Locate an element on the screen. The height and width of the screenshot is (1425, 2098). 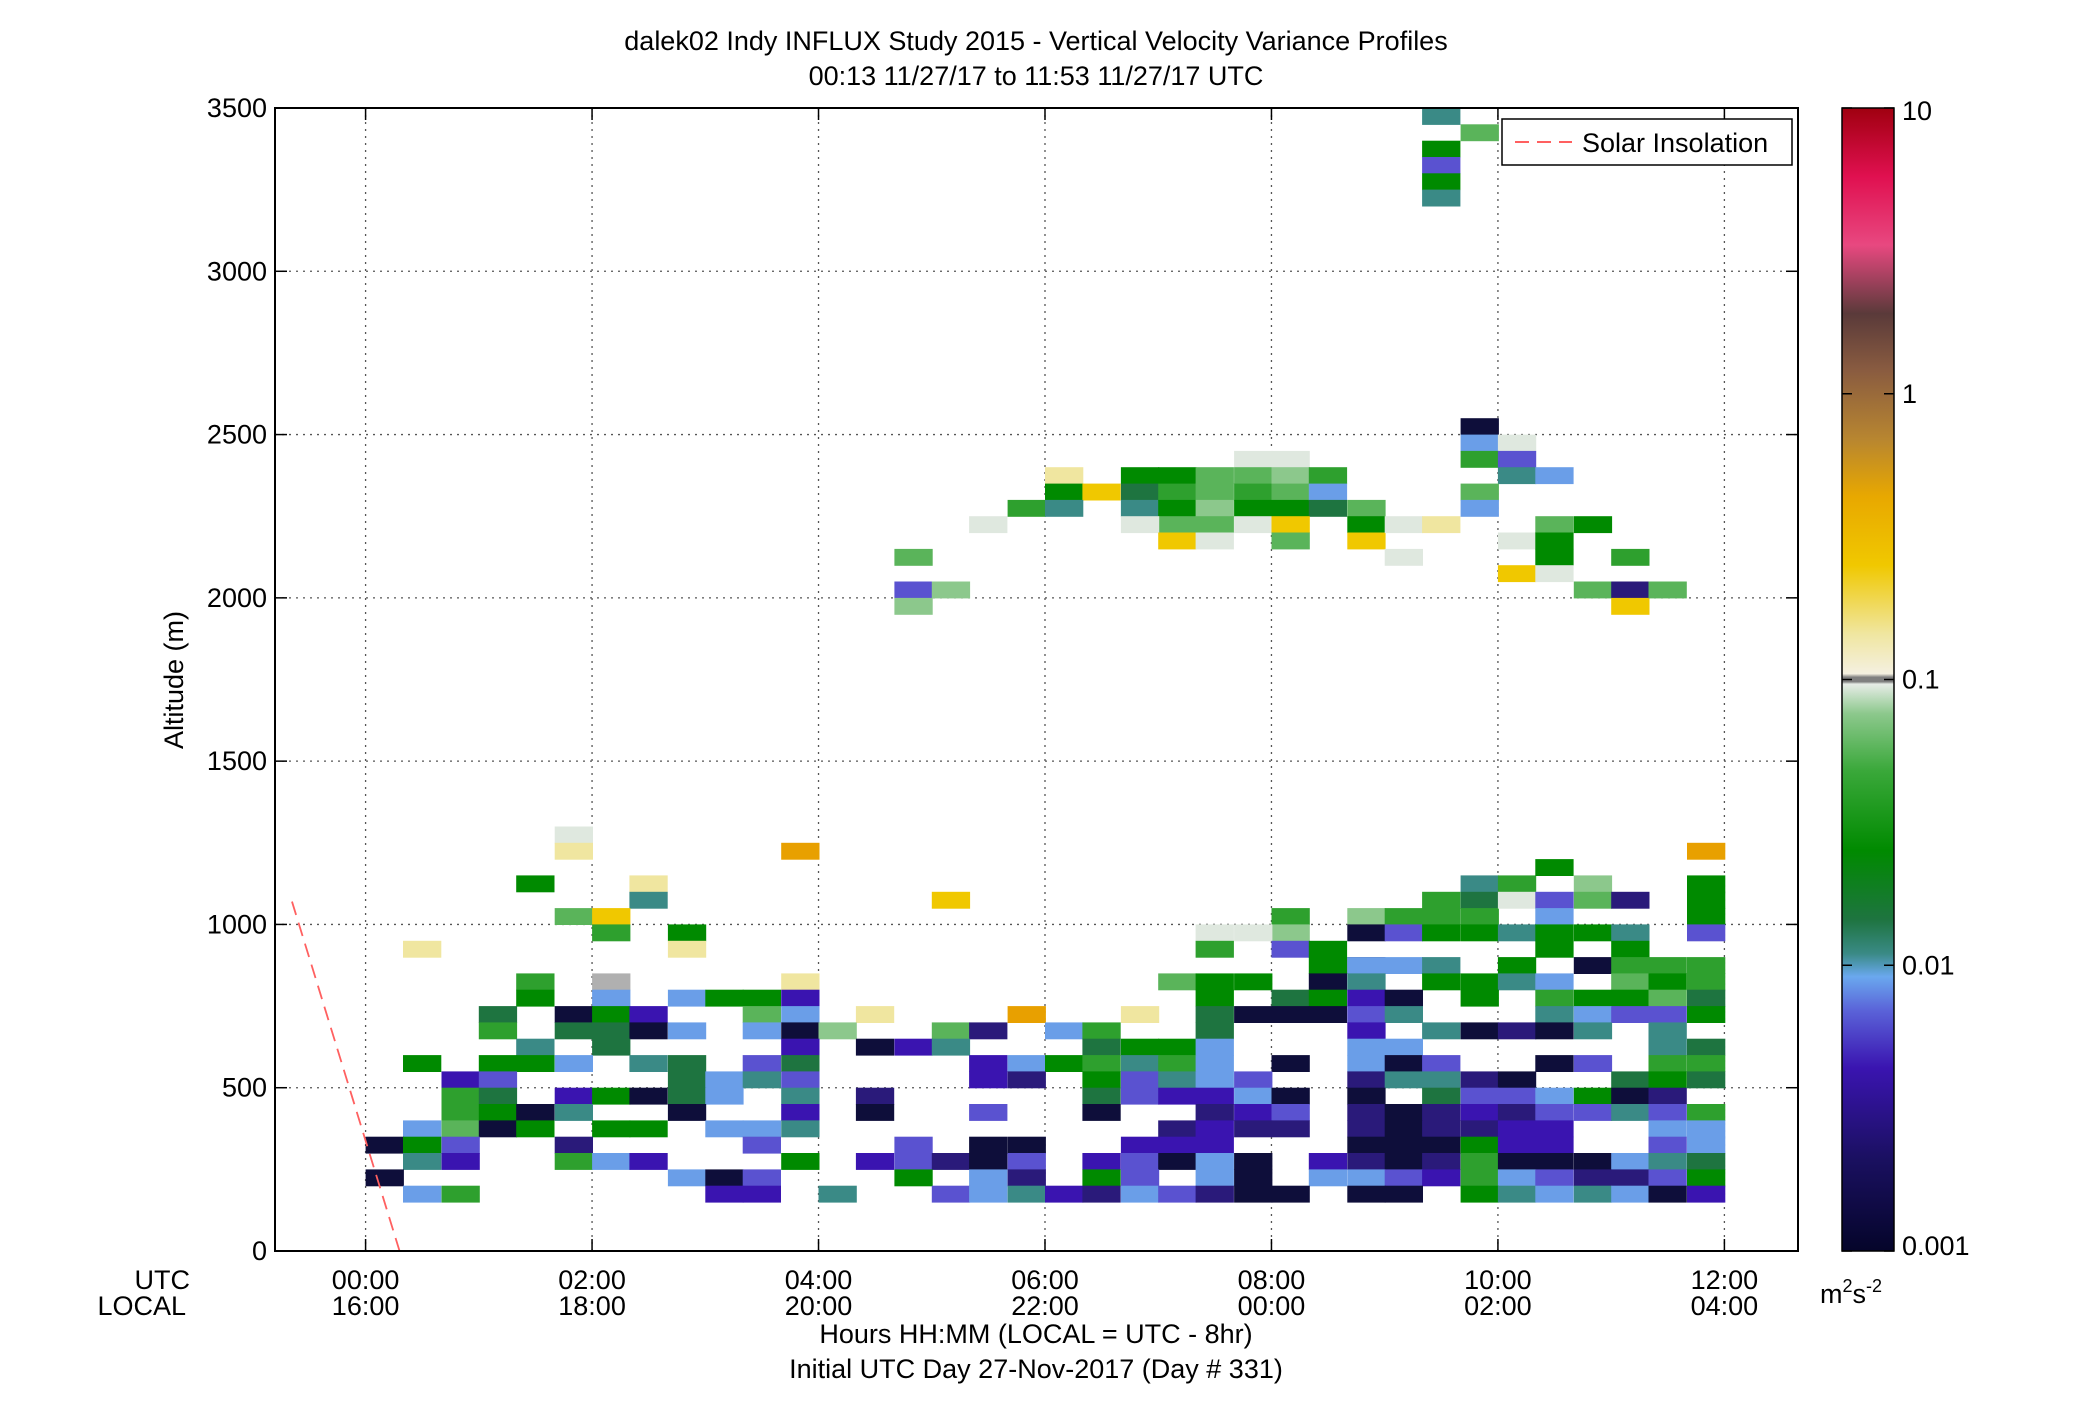
colorbar-tick-label: 0.001 is located at coordinates (1936, 1246).